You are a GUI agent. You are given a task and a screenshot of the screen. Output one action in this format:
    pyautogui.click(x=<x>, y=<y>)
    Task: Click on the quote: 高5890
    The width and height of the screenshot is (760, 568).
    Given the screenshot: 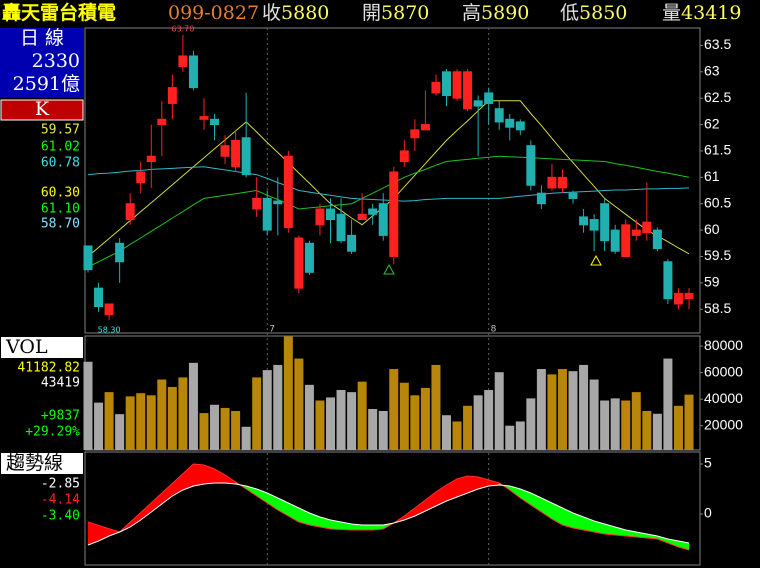 What is the action you would take?
    pyautogui.click(x=495, y=13)
    